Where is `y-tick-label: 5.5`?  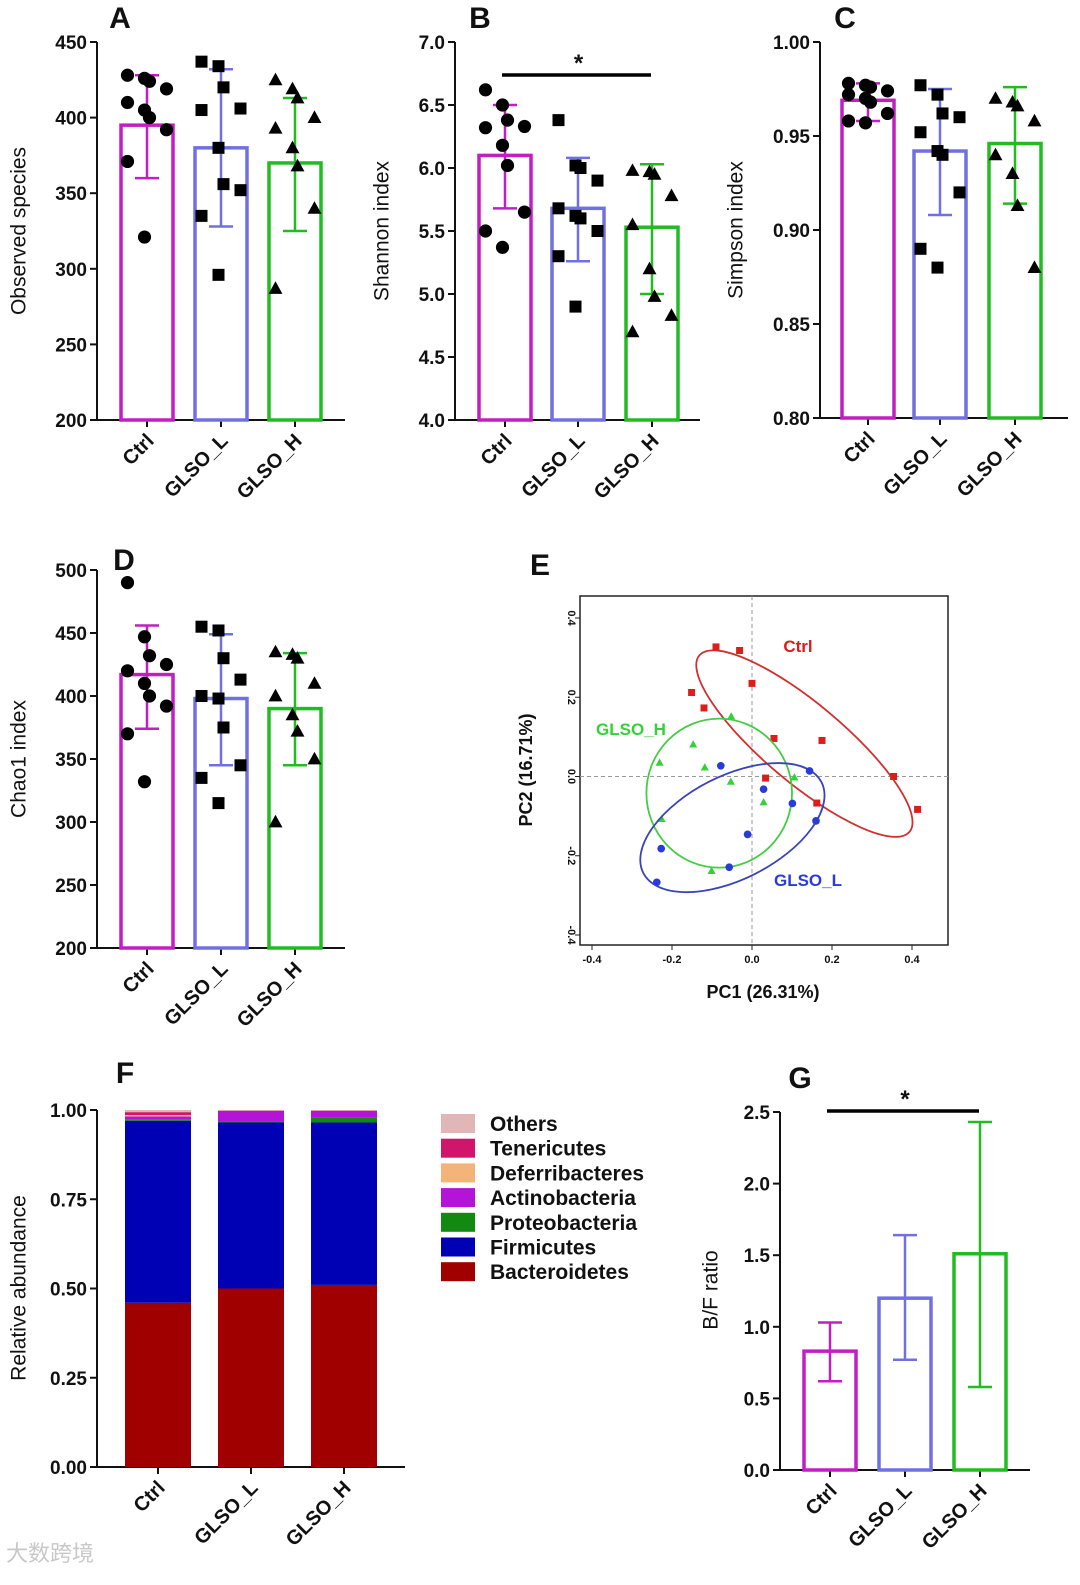 y-tick-label: 5.5 is located at coordinates (432, 232).